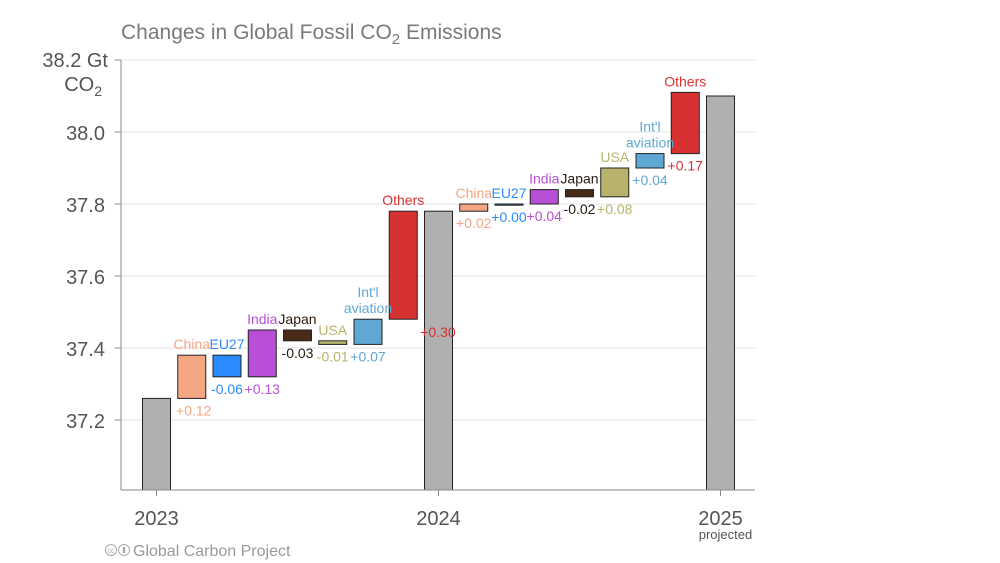 This screenshot has width=1000, height=563. I want to click on footer-credit: Global Carbon Project, so click(212, 551).